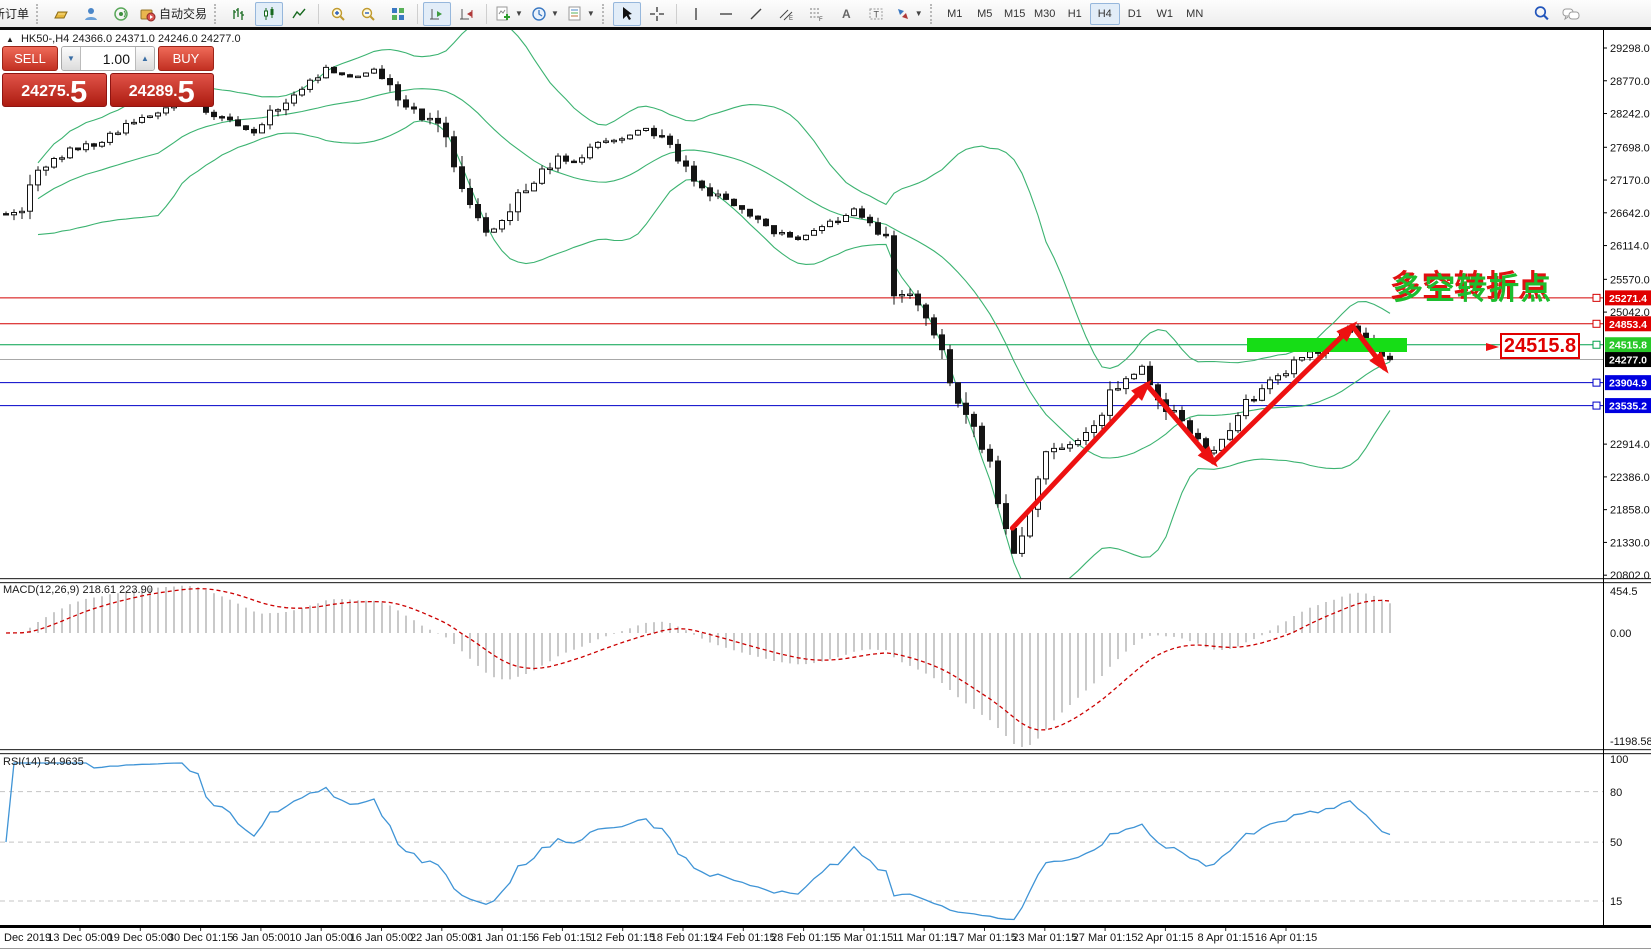 The image size is (1651, 950). I want to click on symbol-period-label: HK50-,H4, so click(45, 39).